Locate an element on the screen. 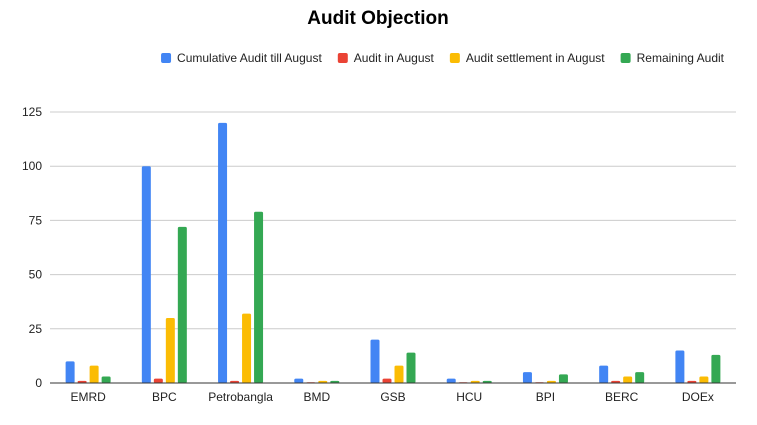 The height and width of the screenshot is (425, 757). x-tick-label: BPC is located at coordinates (164, 397).